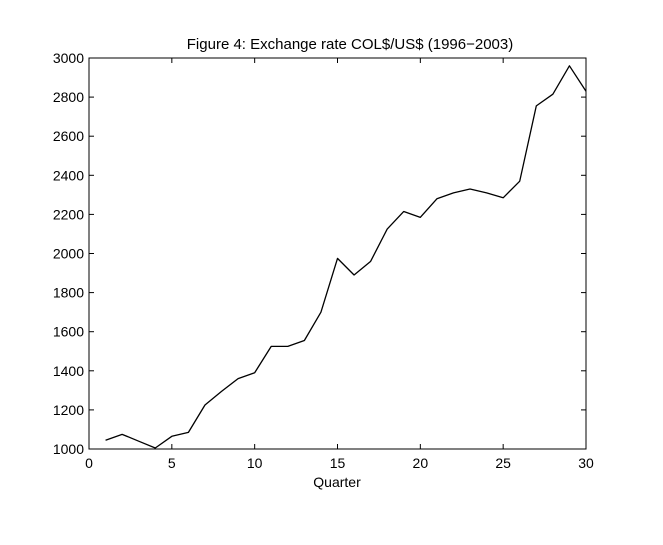 This screenshot has height=545, width=663. What do you see at coordinates (68, 97) in the screenshot?
I see `y-tick-label: 2800` at bounding box center [68, 97].